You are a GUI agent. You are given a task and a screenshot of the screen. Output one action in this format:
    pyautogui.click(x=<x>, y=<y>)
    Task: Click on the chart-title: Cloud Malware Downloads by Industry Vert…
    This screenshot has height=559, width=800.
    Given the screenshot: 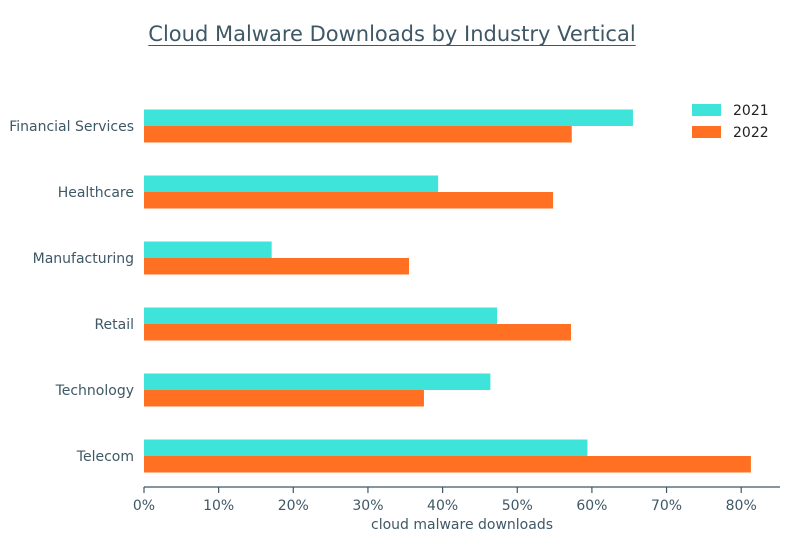 What is the action you would take?
    pyautogui.click(x=392, y=34)
    